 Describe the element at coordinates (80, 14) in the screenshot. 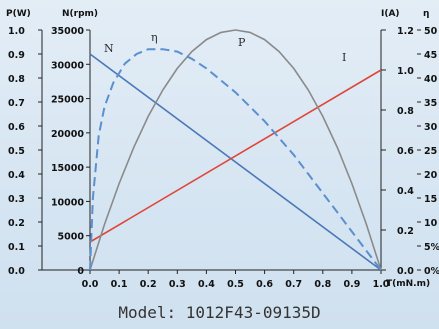

I see `speed-axis-title: N(rpm)` at that location.